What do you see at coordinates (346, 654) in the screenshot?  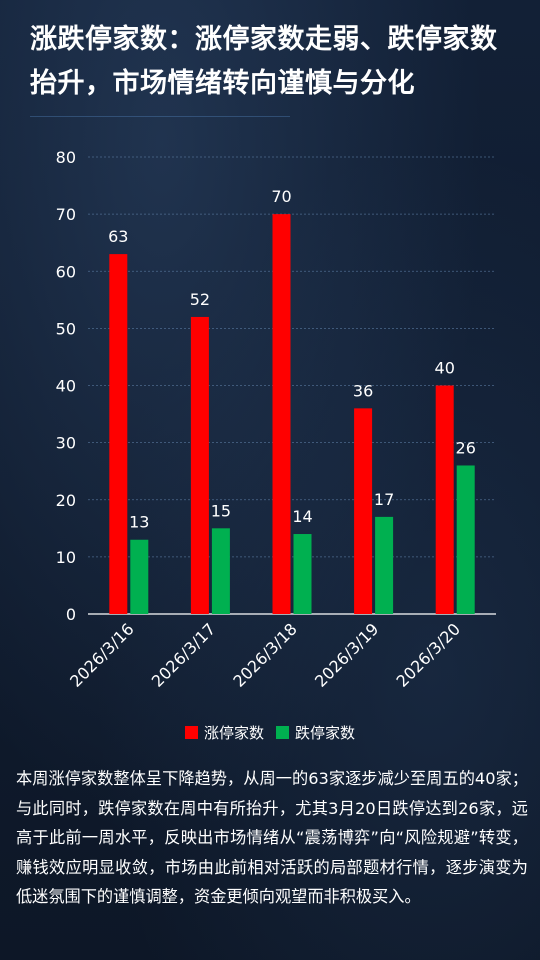 I see `x-tick-label: 2026/3/19` at bounding box center [346, 654].